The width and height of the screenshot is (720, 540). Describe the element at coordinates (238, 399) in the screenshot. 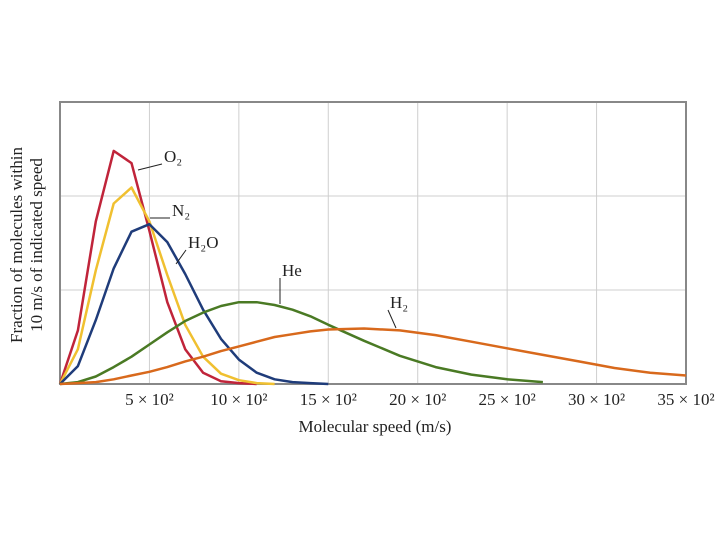

I see `x-tick-label: 10 × 10²` at that location.